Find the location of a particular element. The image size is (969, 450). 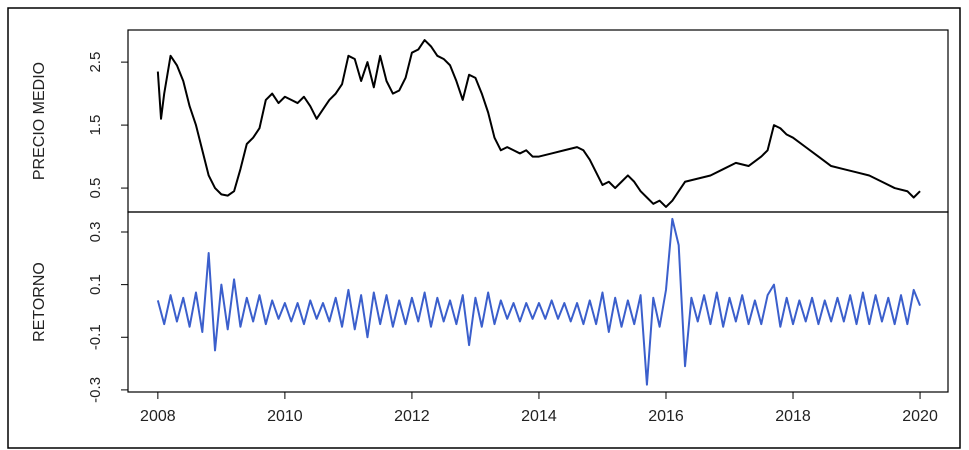

x-tick-label: 2016 is located at coordinates (666, 416).